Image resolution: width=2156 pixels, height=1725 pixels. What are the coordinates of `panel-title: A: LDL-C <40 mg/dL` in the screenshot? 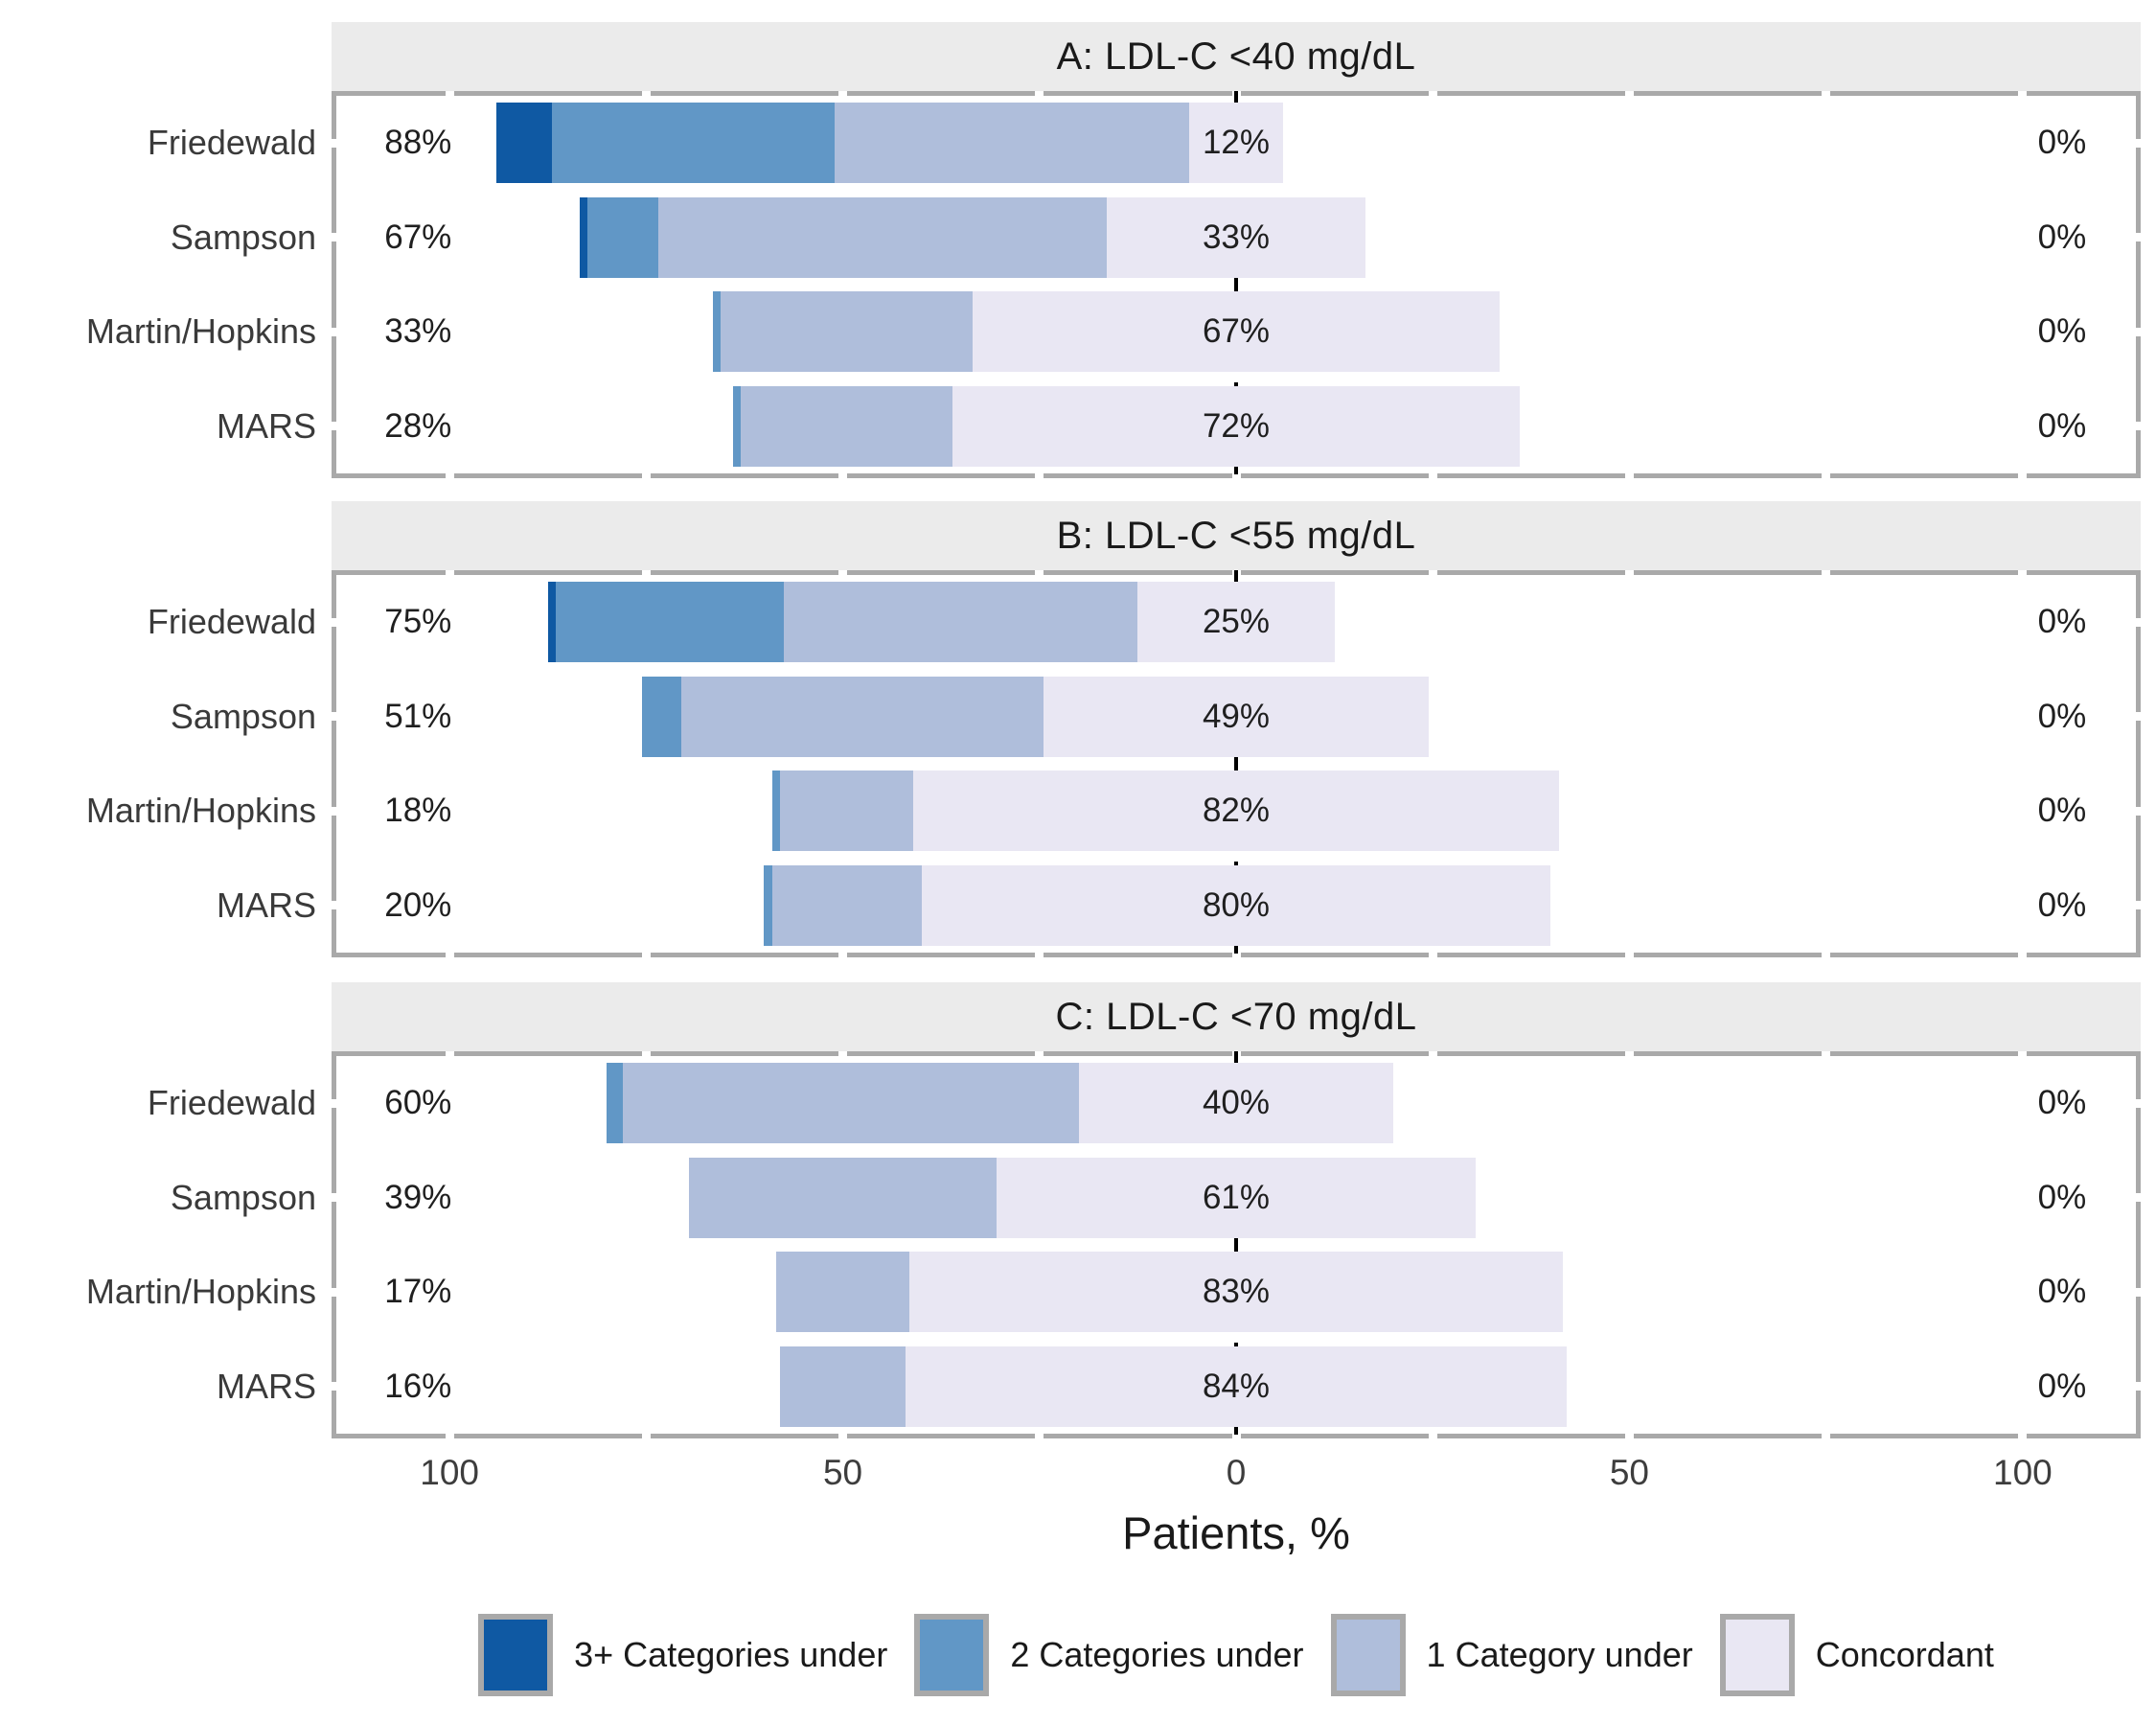 It's located at (1236, 56).